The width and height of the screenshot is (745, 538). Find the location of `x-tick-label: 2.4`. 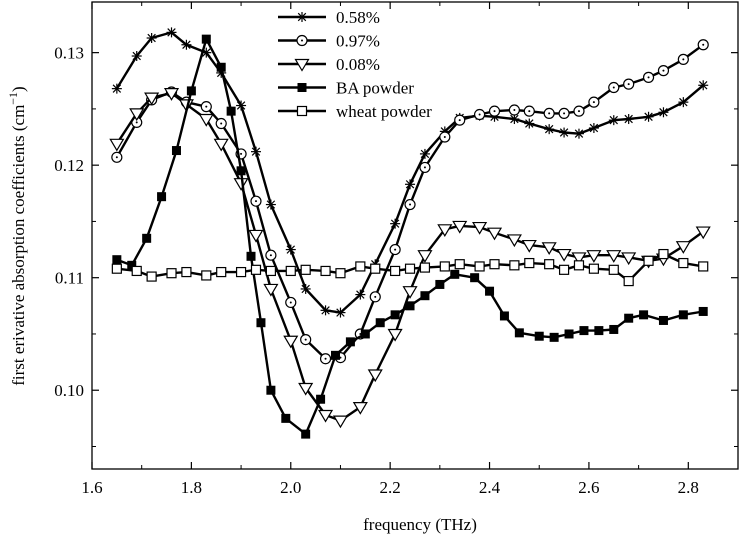

x-tick-label: 2.4 is located at coordinates (490, 487).